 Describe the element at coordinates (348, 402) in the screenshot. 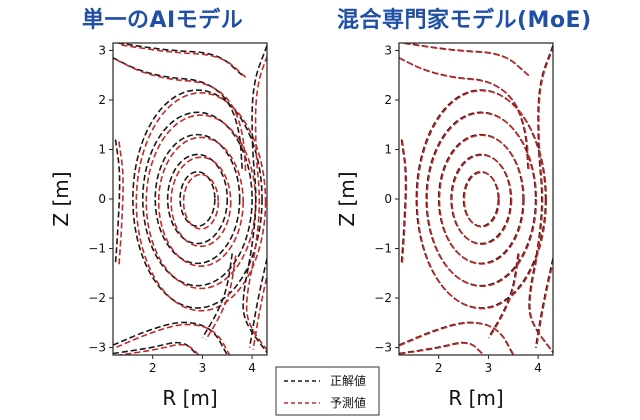

I see `legend-predicted-label: 予測値` at that location.